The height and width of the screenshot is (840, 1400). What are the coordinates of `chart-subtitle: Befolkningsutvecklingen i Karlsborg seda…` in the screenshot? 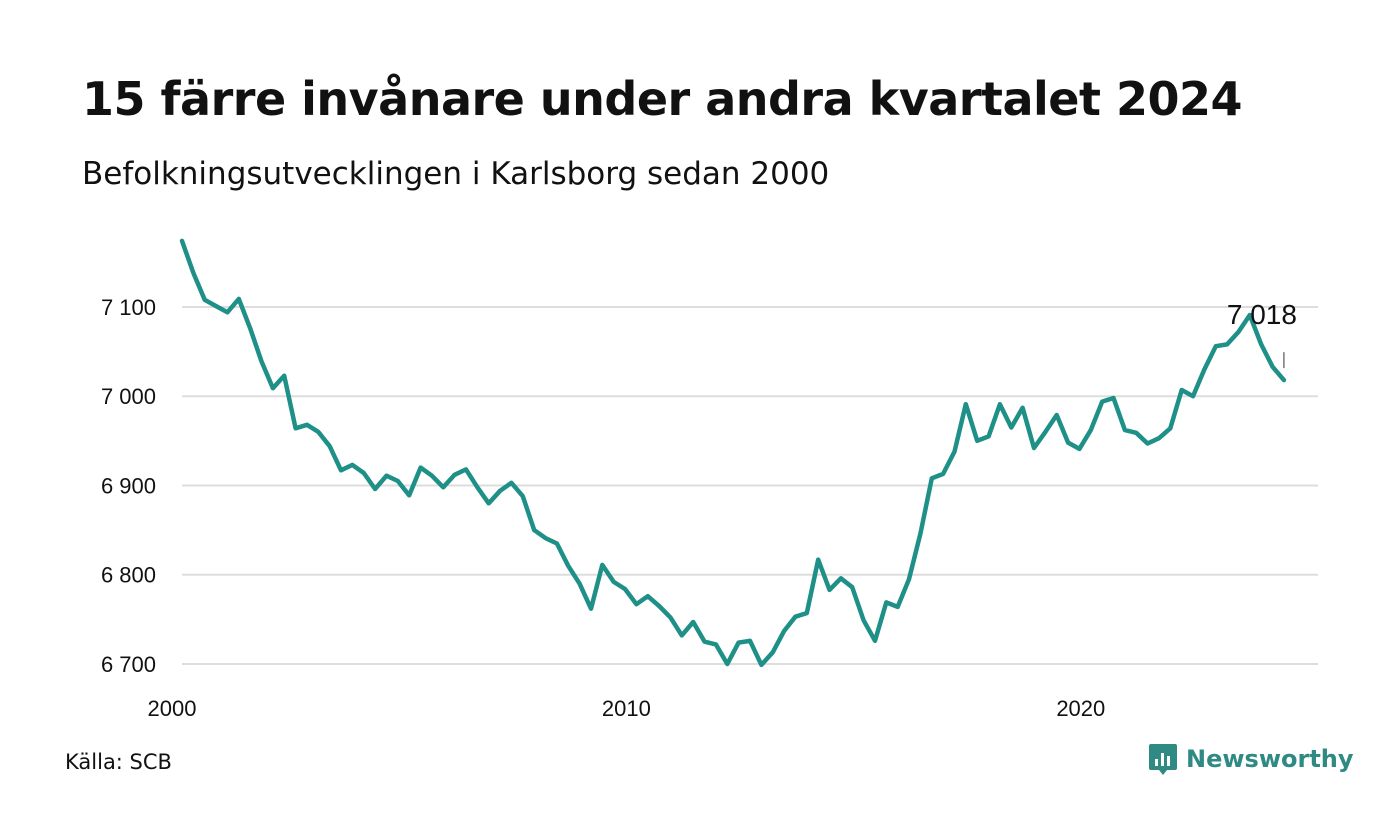 It's located at (456, 174).